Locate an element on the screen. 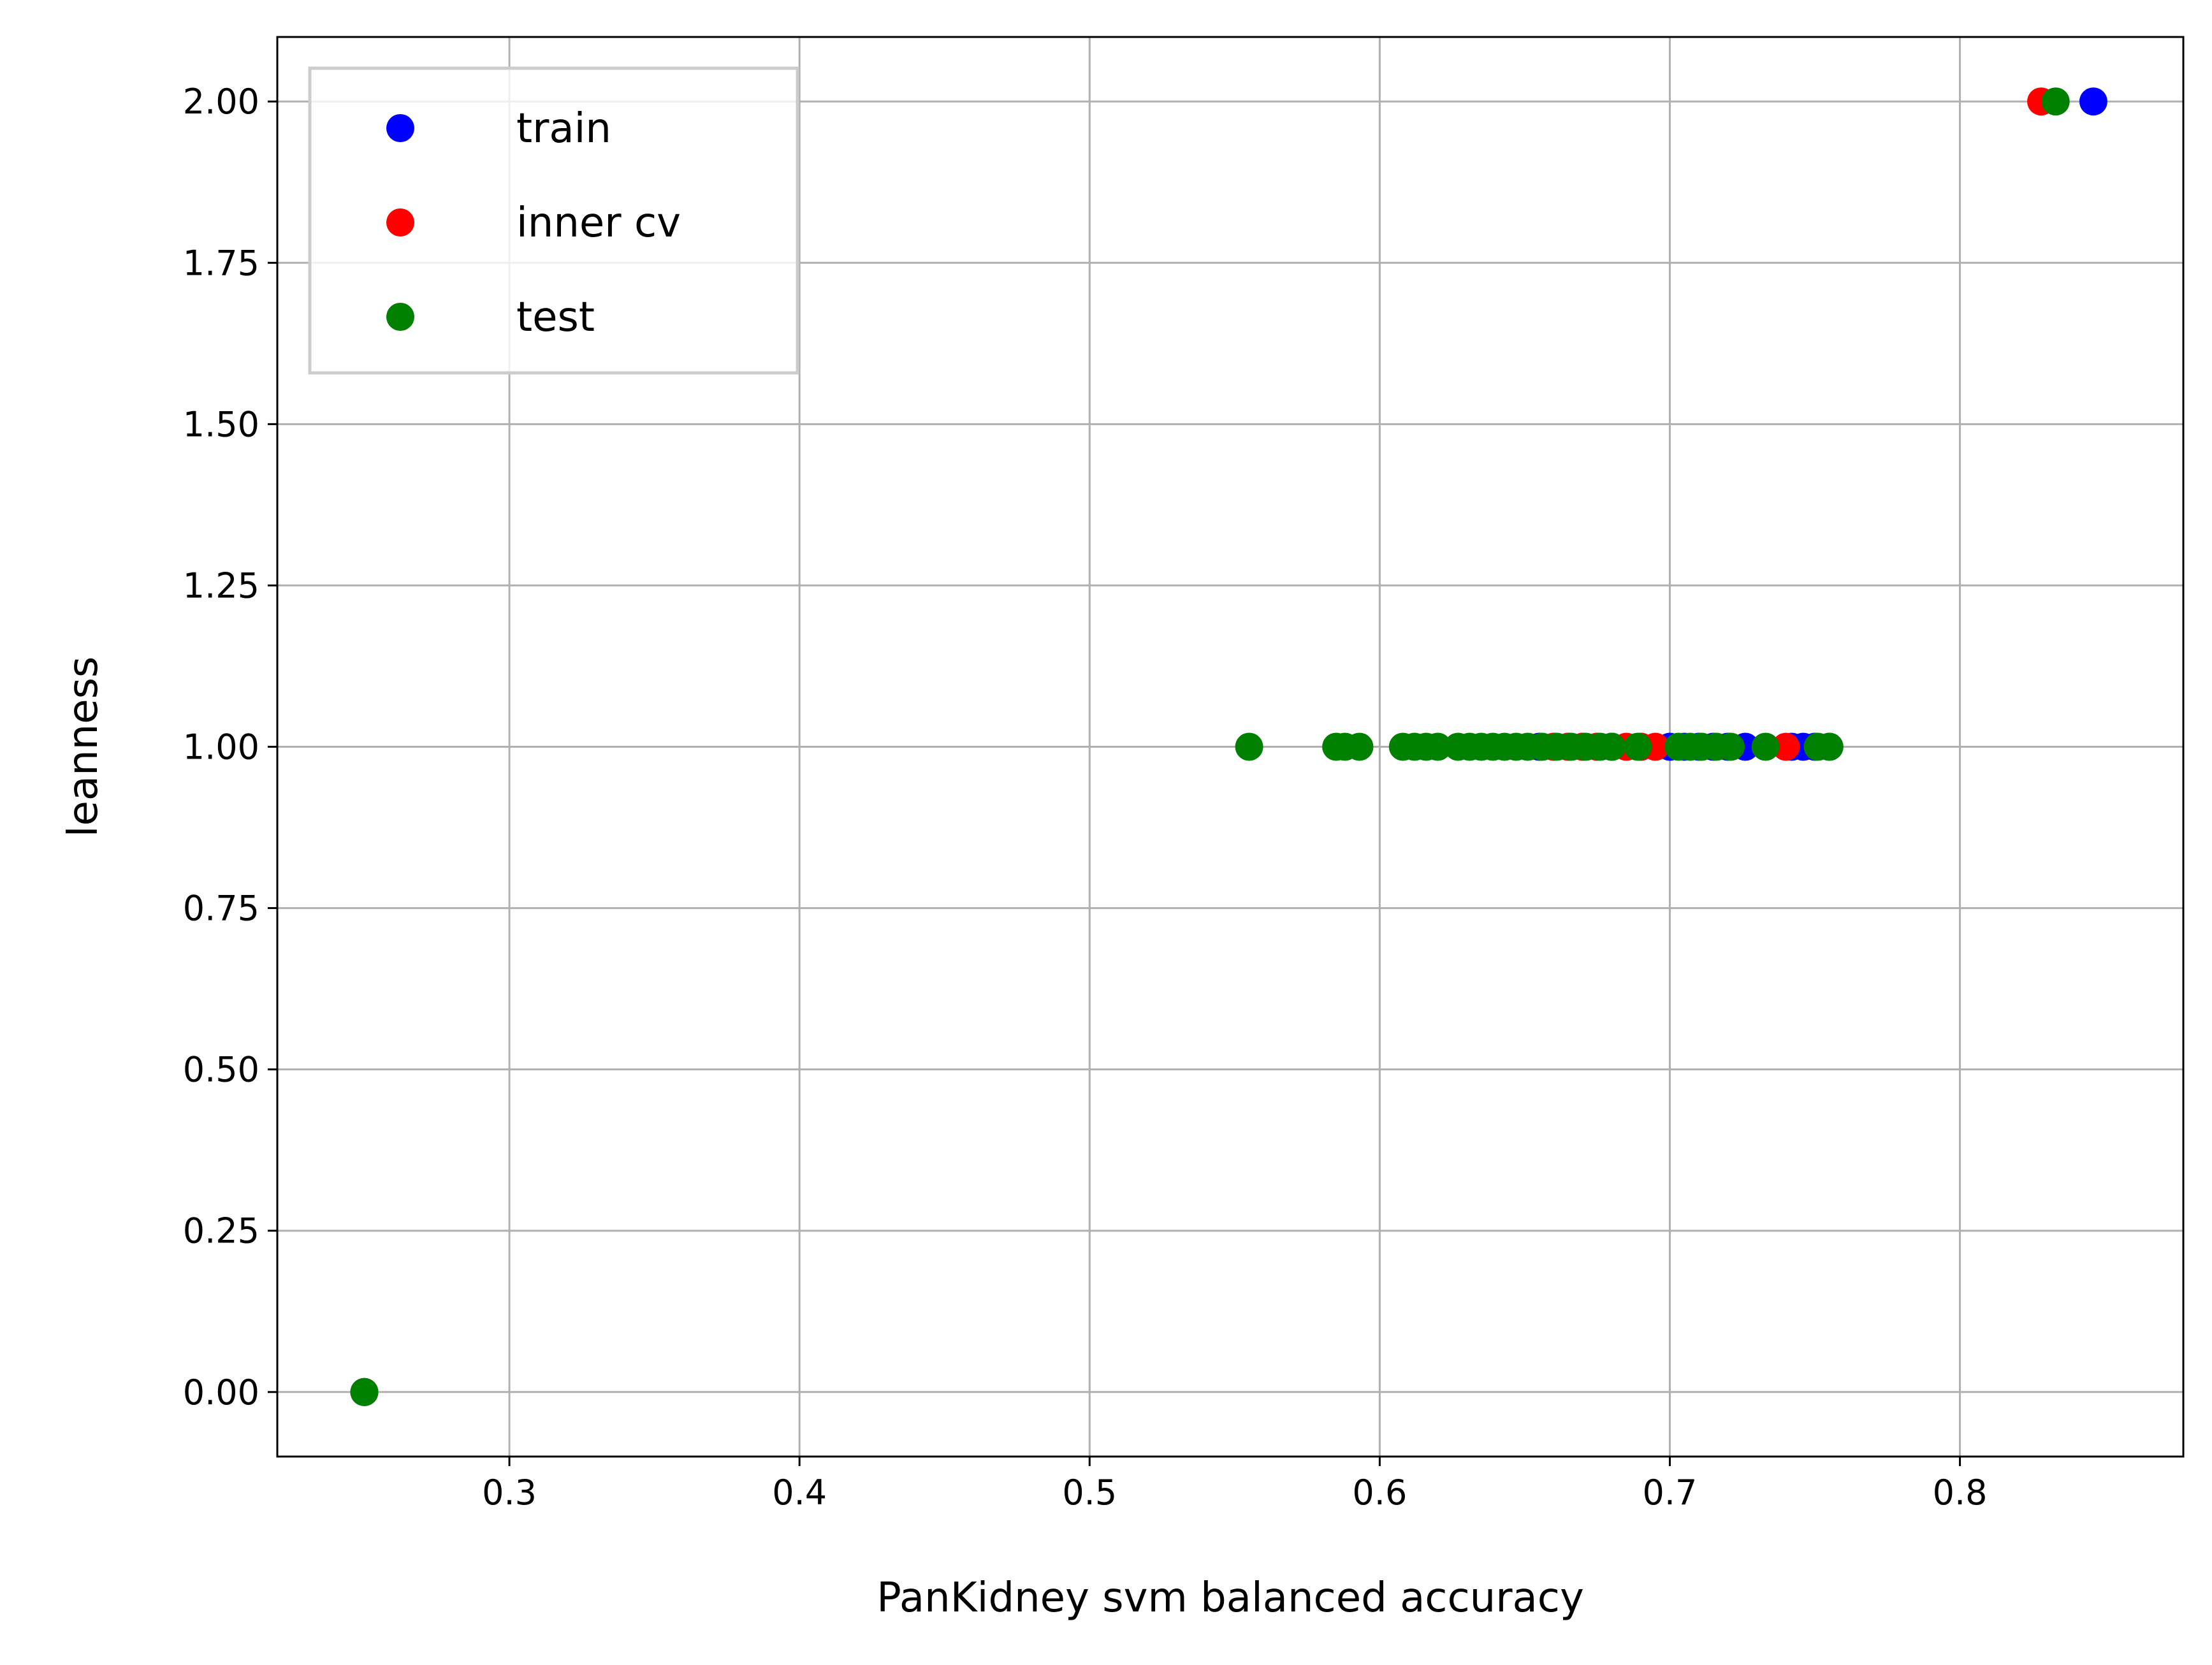 This screenshot has height=1665, width=2212. y-tick-label: 1.25 is located at coordinates (221, 586).